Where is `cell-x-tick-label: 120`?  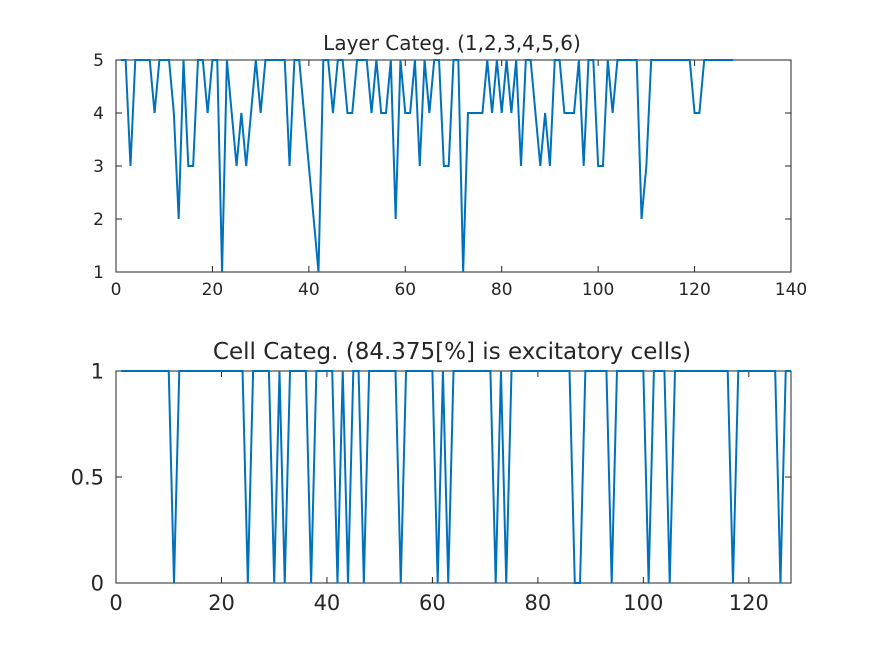 cell-x-tick-label: 120 is located at coordinates (749, 603).